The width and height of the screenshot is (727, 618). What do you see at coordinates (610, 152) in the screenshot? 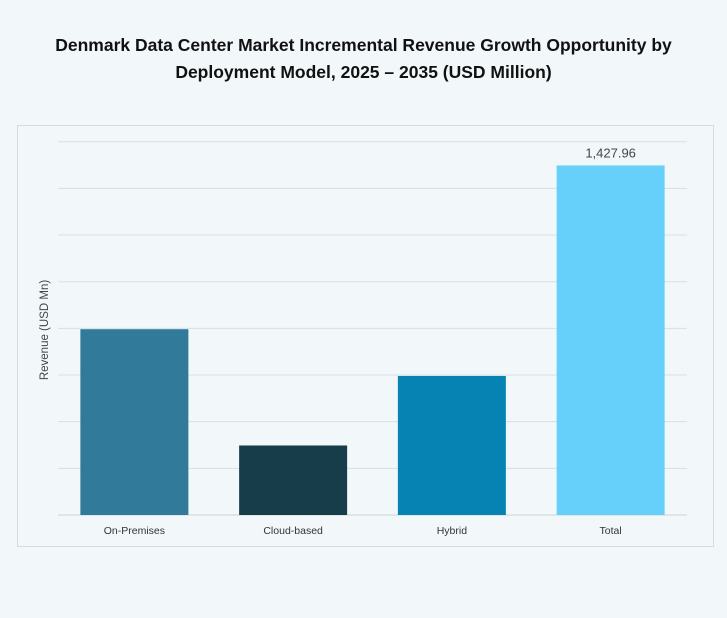
I see `data-label: 1,427.96` at bounding box center [610, 152].